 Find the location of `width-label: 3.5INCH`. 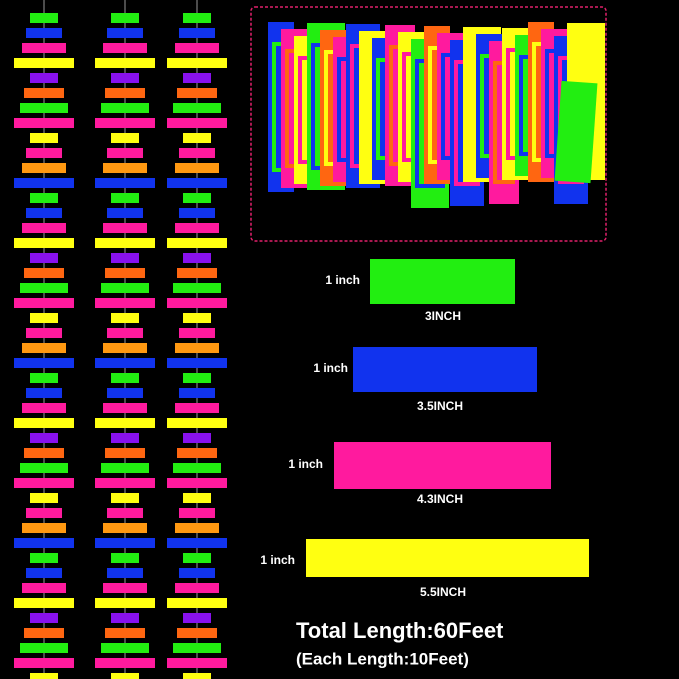

width-label: 3.5INCH is located at coordinates (440, 406).